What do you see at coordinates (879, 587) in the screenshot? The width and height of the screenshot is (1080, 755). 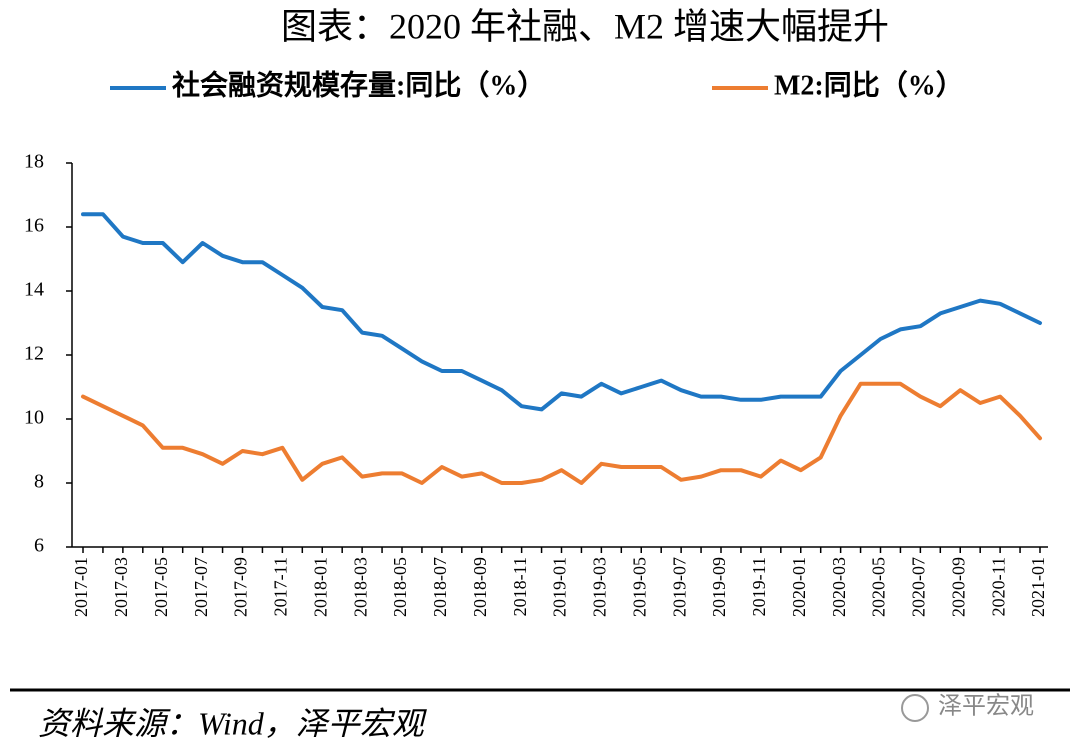 I see `x-tick-label: 2020-05` at bounding box center [879, 587].